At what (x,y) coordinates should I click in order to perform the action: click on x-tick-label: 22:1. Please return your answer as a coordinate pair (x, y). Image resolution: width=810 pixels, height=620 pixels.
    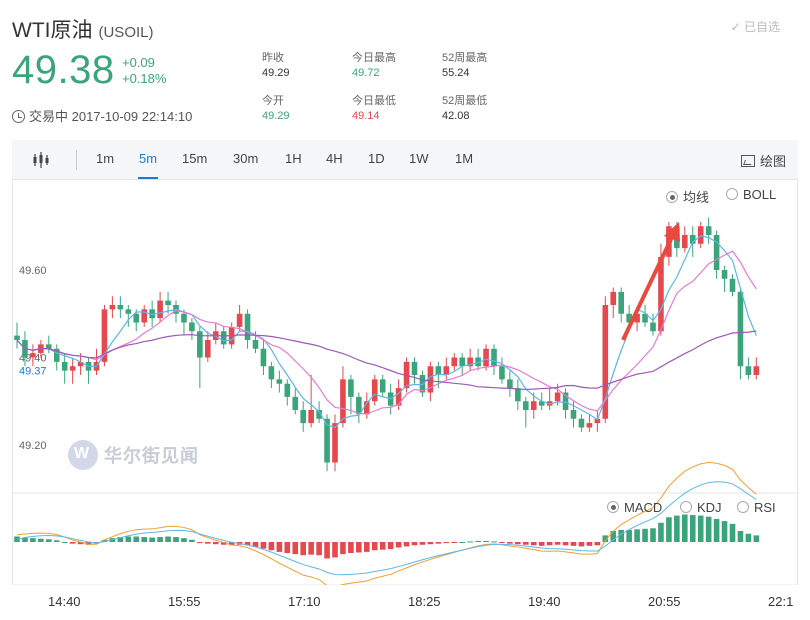
    Looking at the image, I should click on (781, 601).